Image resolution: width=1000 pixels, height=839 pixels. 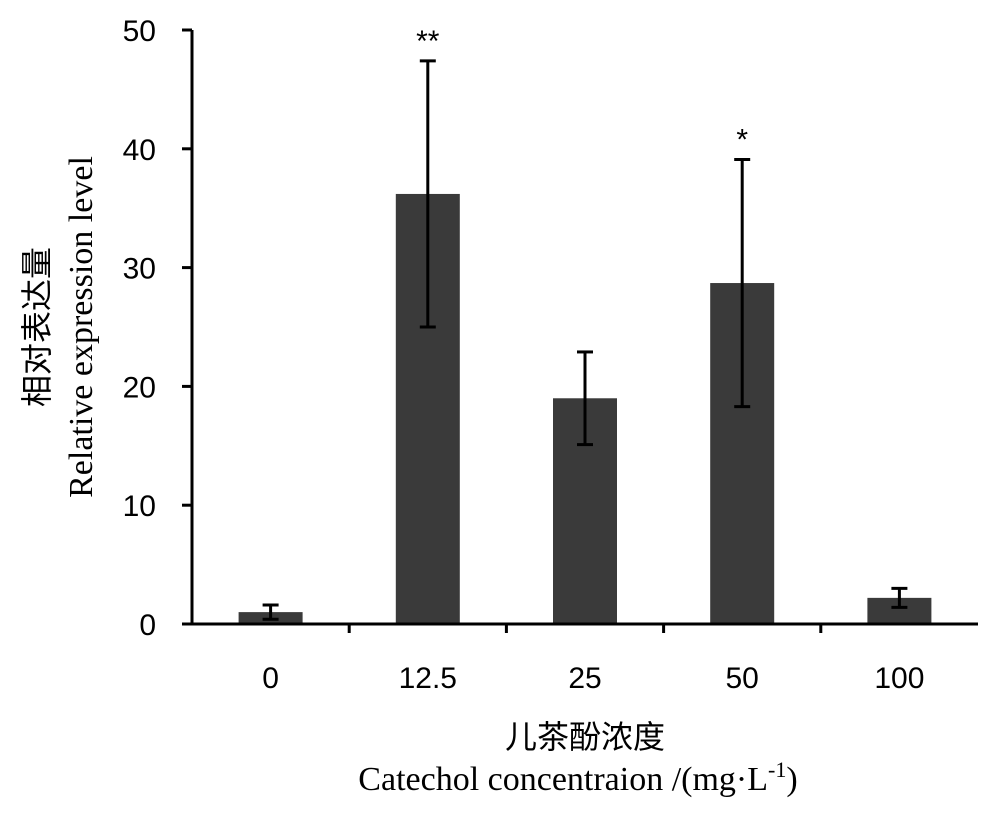 I want to click on y-tick-label: 40, so click(x=139, y=150).